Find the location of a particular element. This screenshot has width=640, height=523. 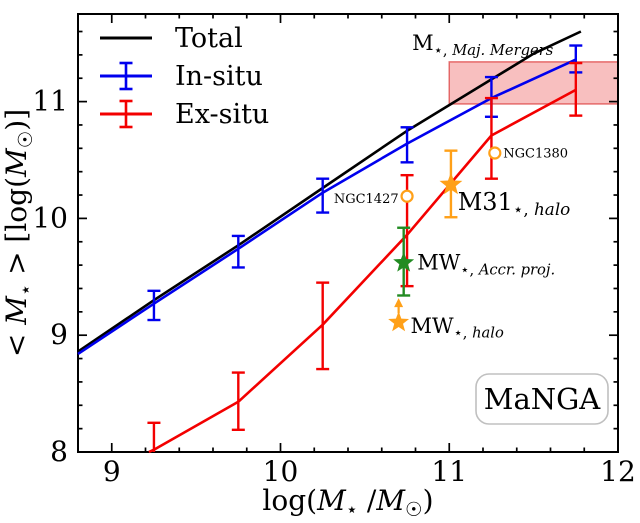

mw-accr-proj-marker-icon is located at coordinates (404, 261).